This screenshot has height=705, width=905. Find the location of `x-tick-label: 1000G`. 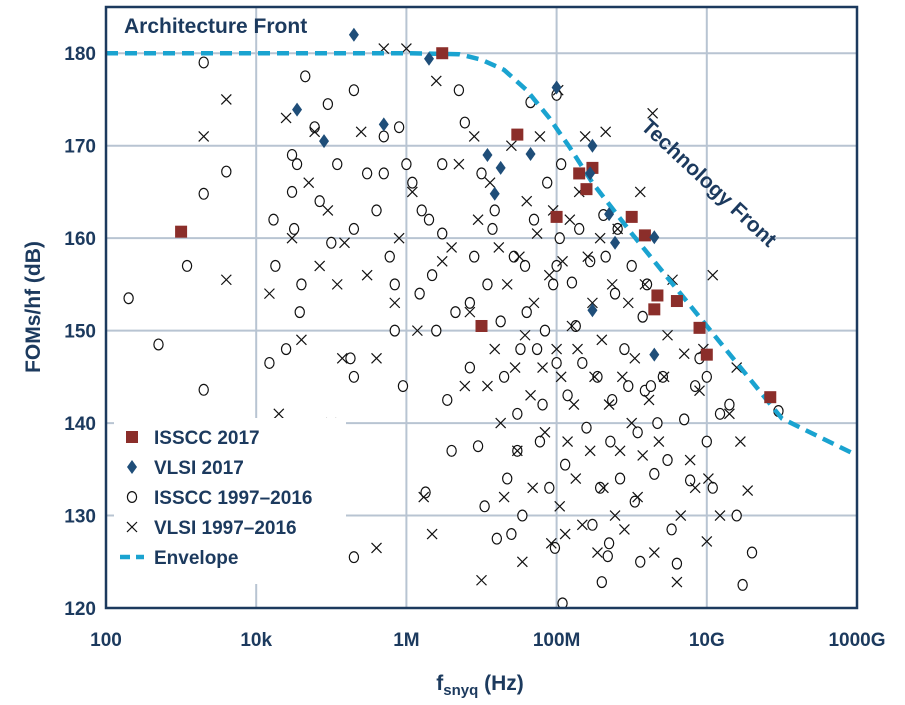

x-tick-label: 1000G is located at coordinates (856, 640).